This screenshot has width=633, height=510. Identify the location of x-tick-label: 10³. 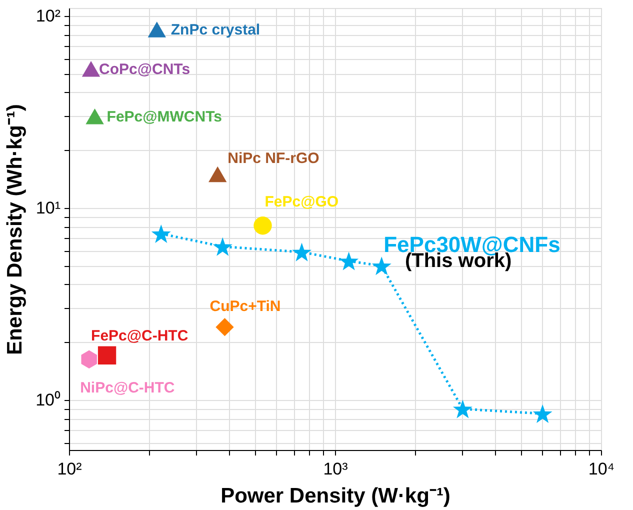
(335, 469).